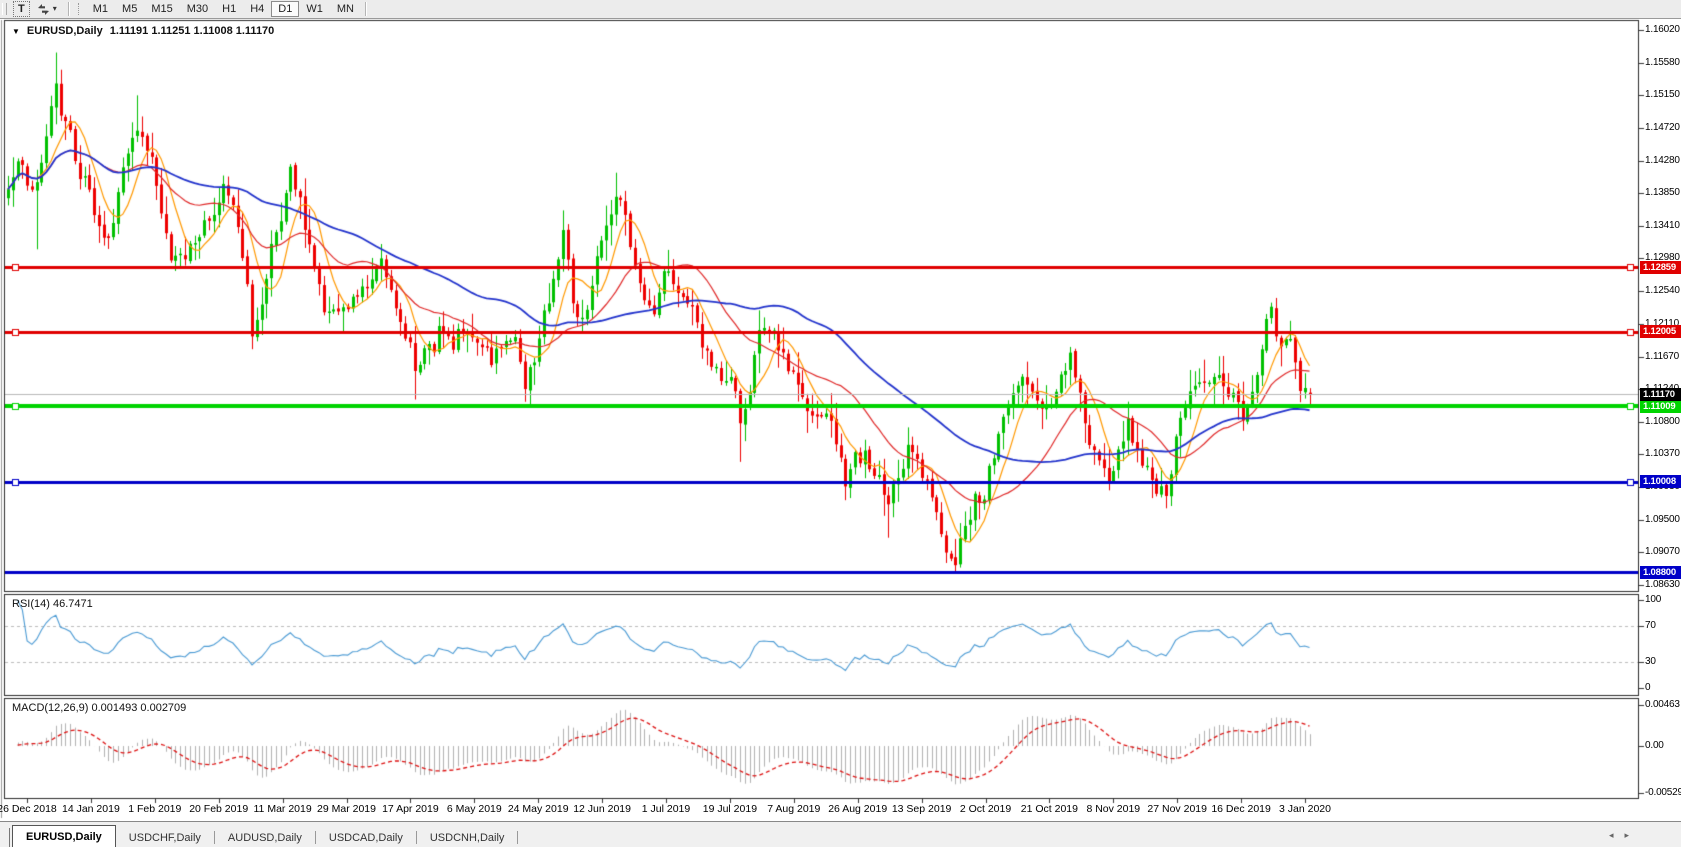 This screenshot has width=1681, height=847. I want to click on tabbar-stub, so click(5, 837).